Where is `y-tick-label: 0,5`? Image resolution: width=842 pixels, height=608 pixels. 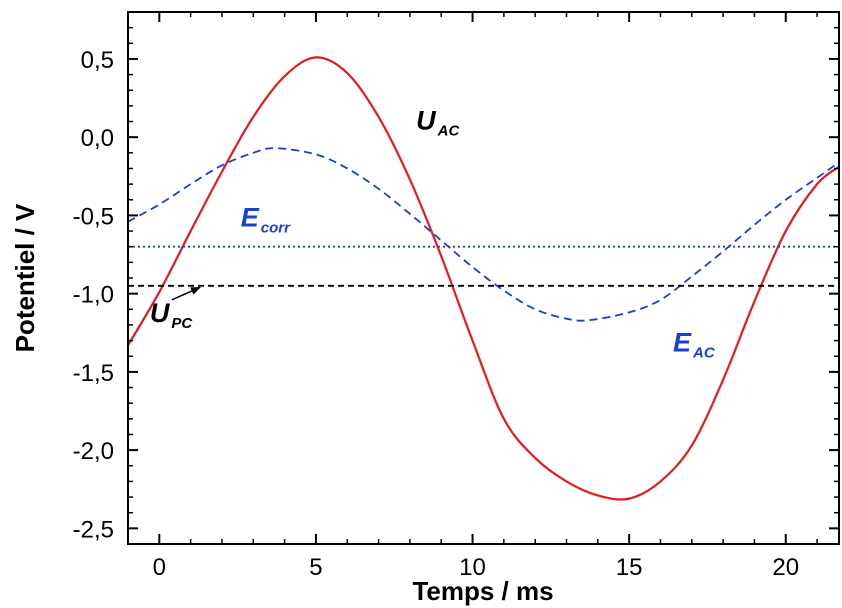 y-tick-label: 0,5 is located at coordinates (97, 60).